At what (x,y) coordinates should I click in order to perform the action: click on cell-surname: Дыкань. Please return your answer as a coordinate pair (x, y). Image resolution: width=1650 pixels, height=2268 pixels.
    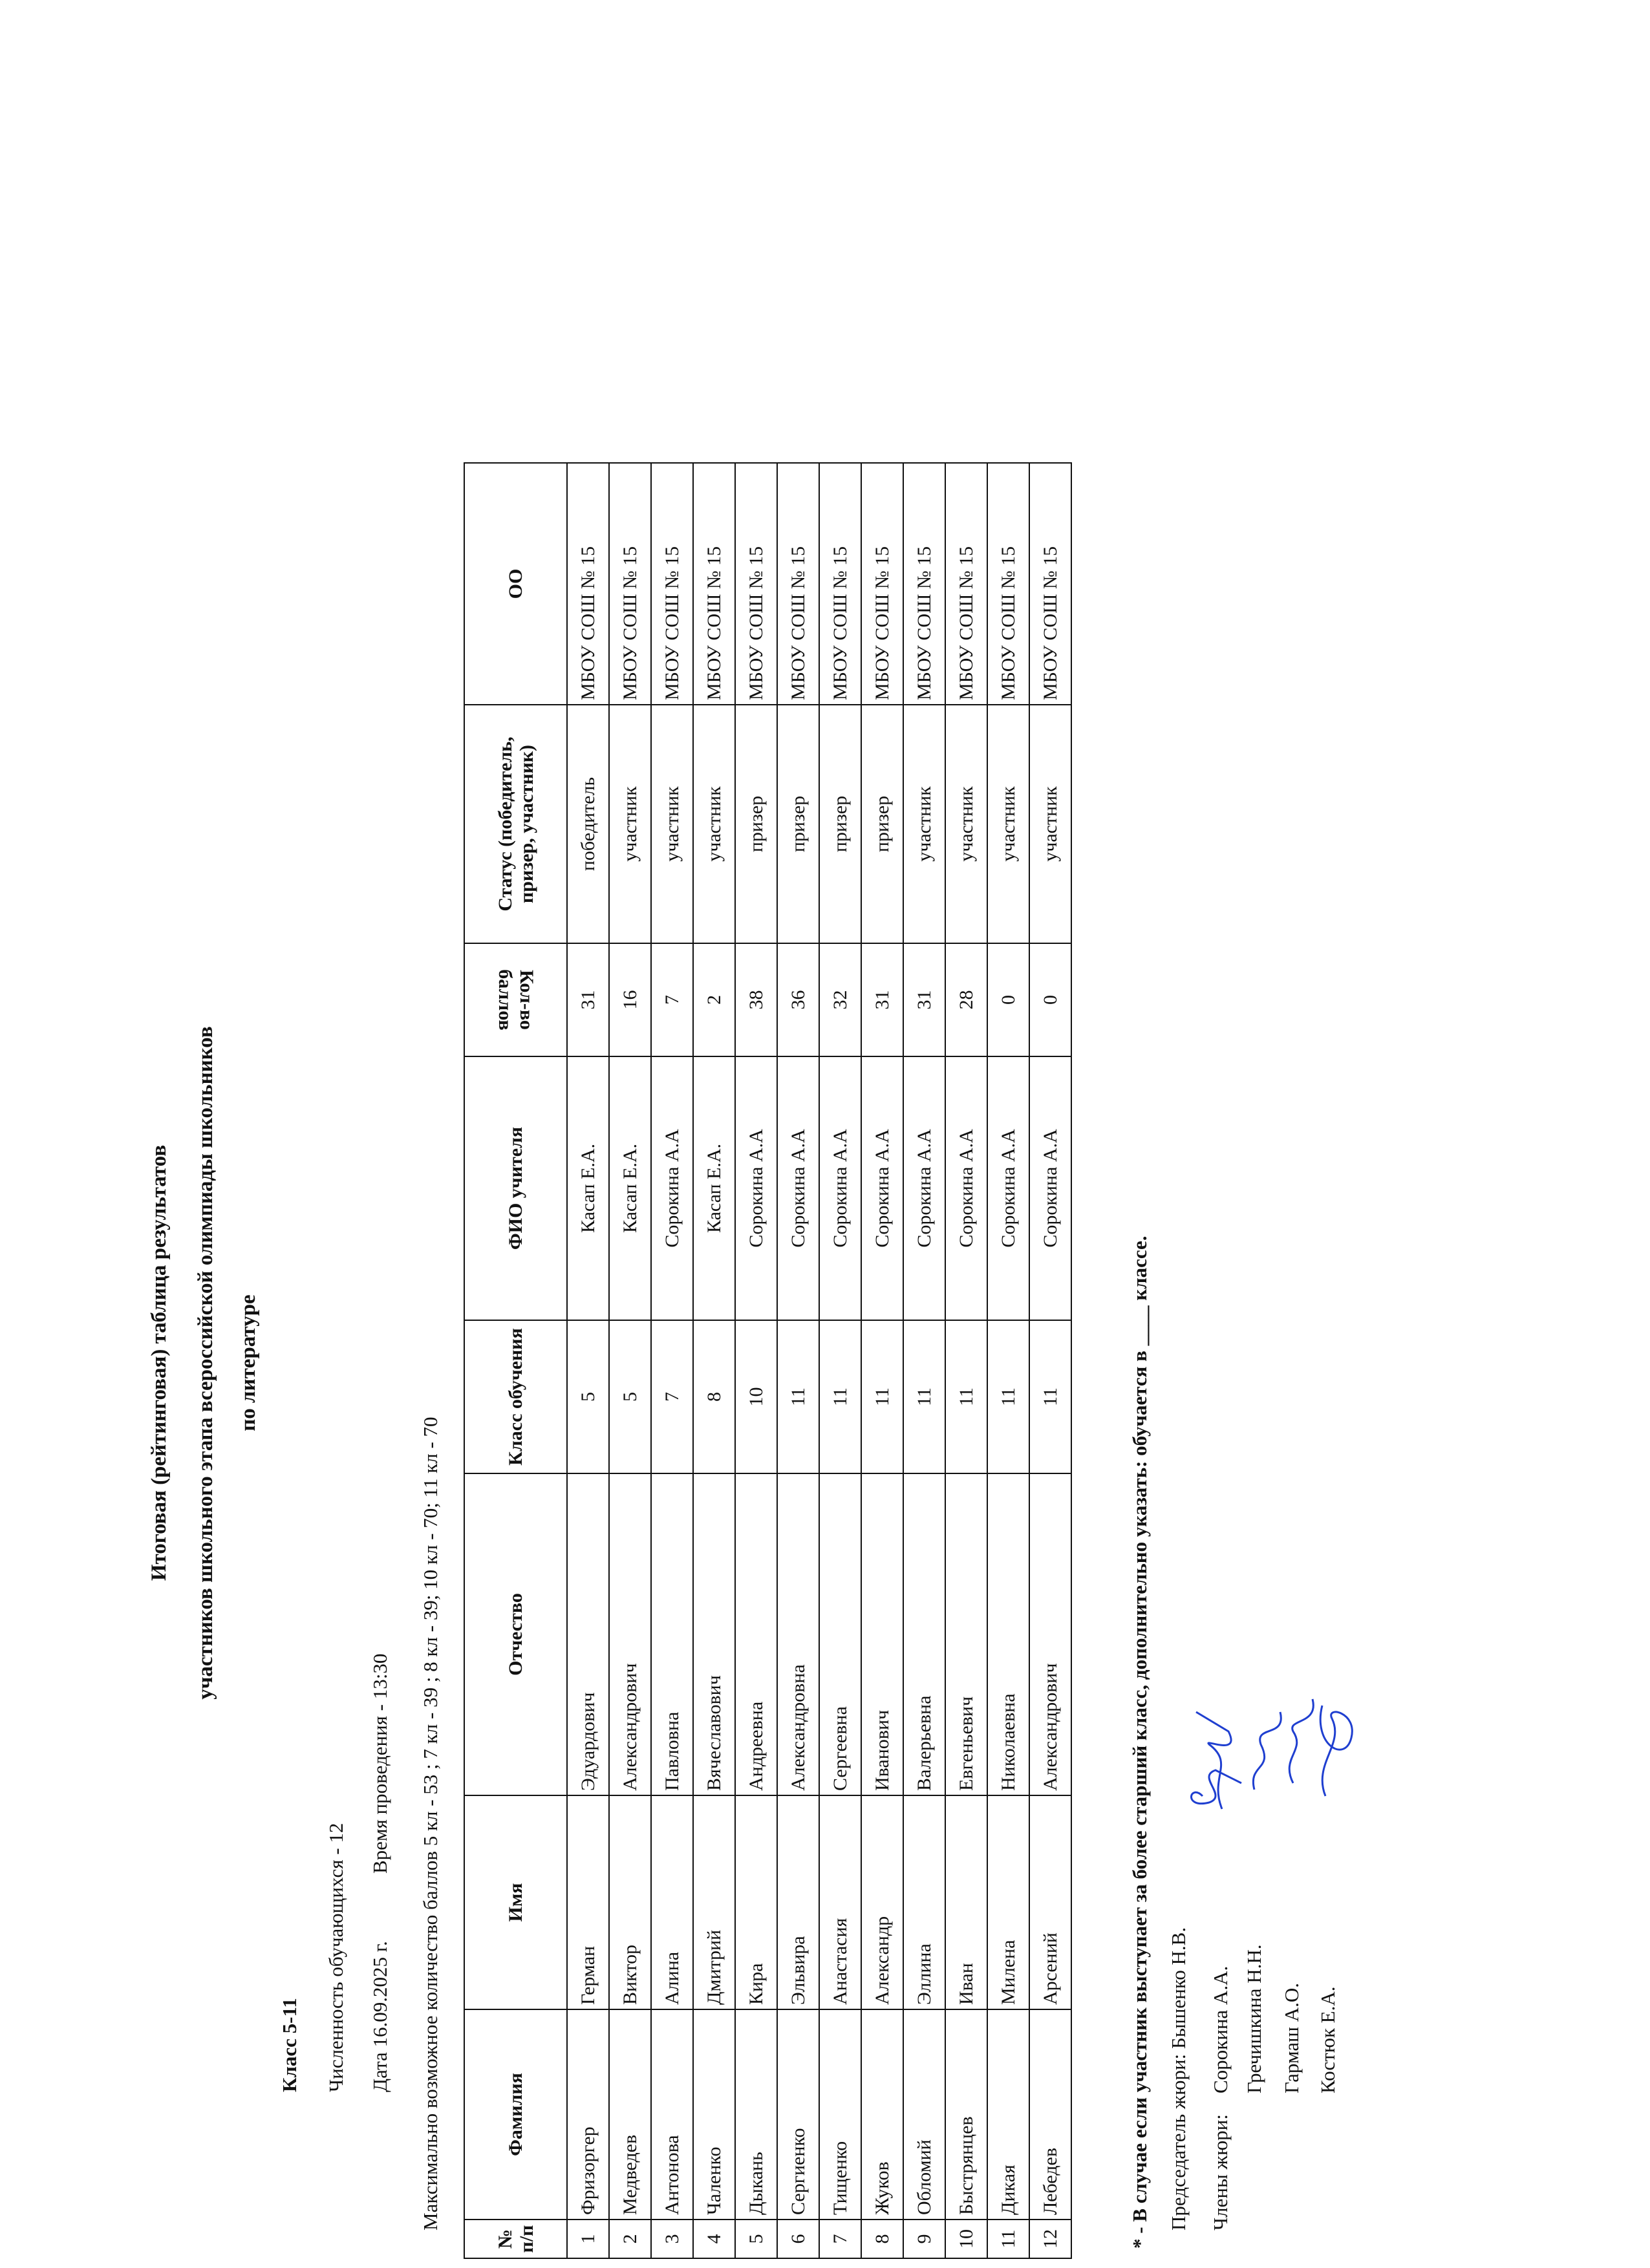
    Looking at the image, I should click on (756, 2114).